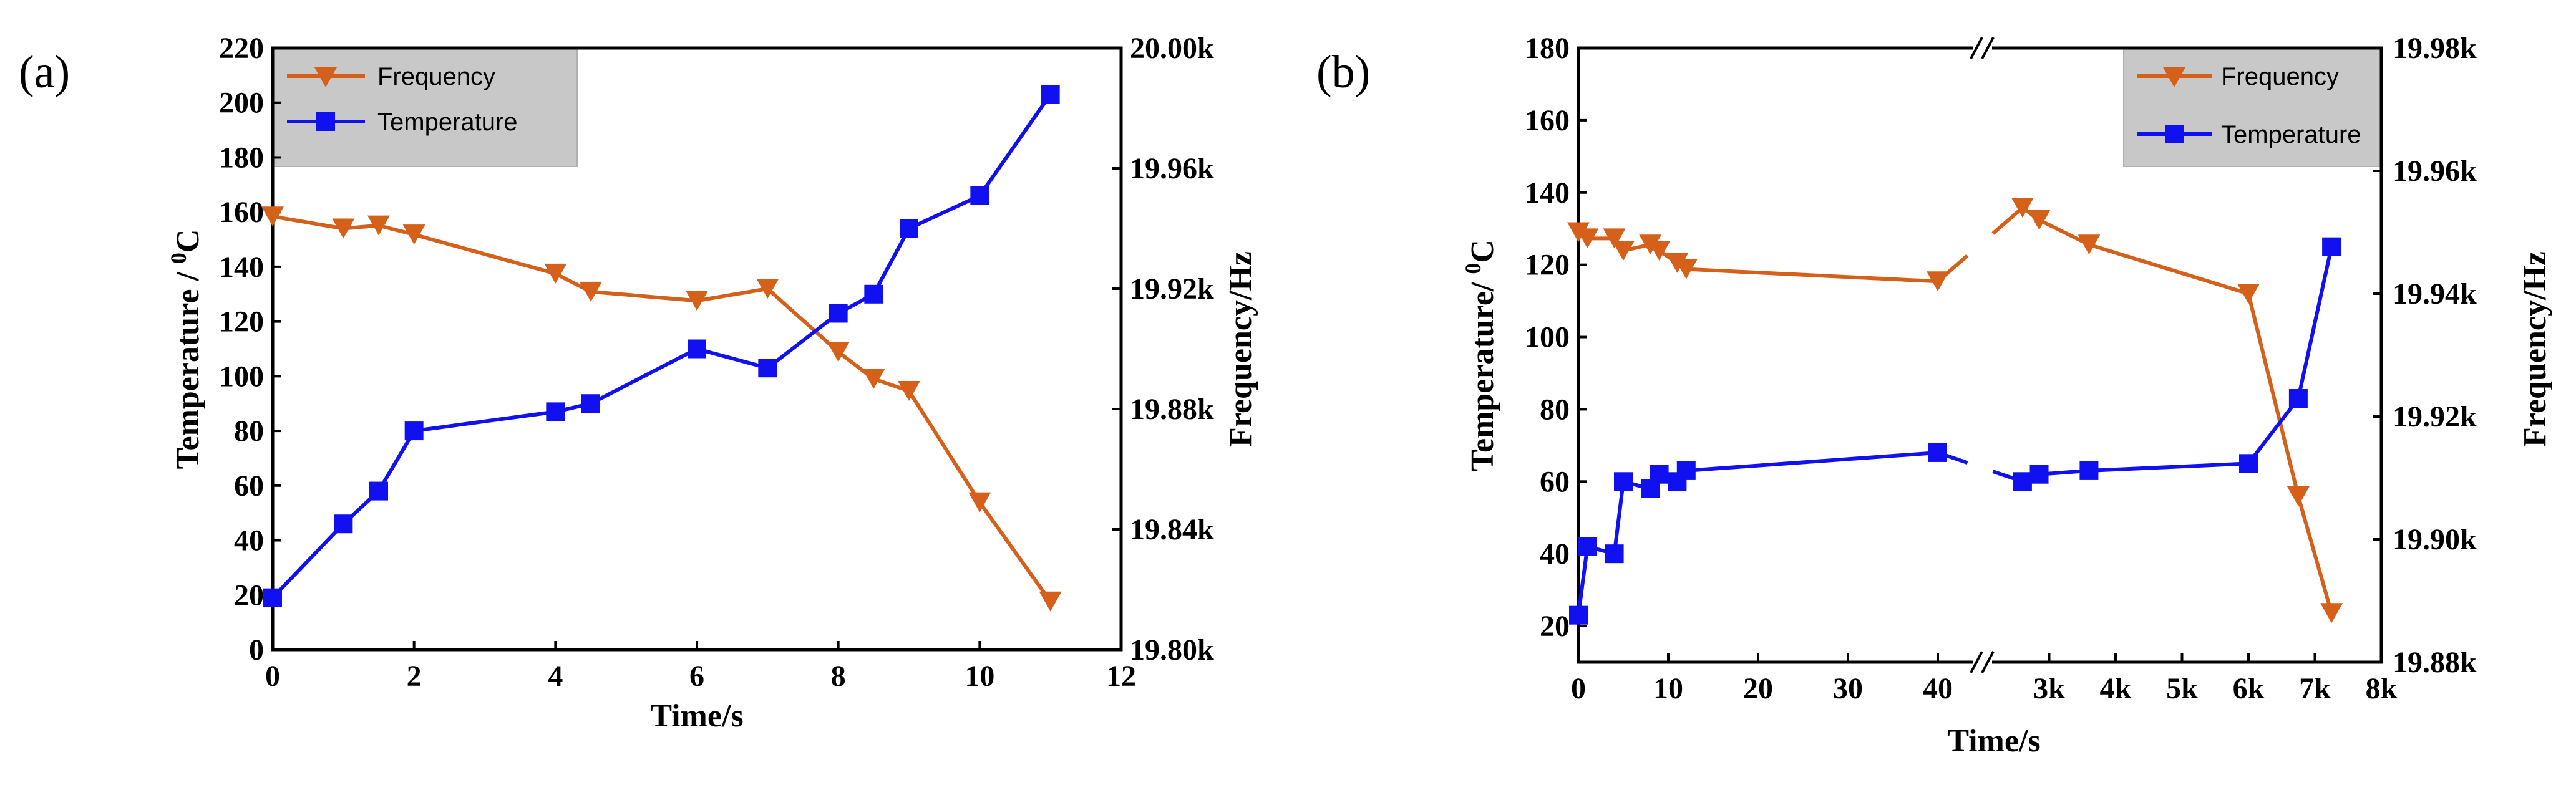 The height and width of the screenshot is (790, 2576). I want to click on panel-b-y-left-tick-label: 180, so click(1547, 49).